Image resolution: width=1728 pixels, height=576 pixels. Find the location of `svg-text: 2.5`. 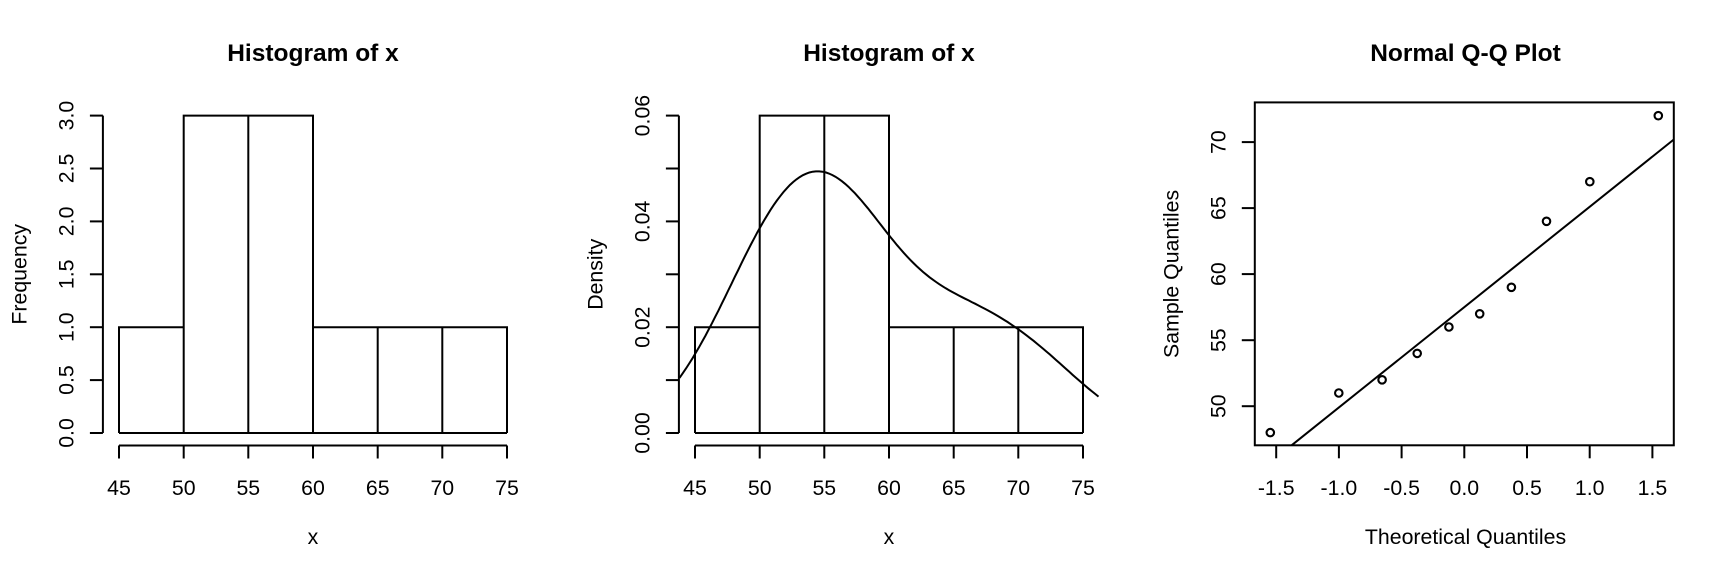

svg-text: 2.5 is located at coordinates (66, 169).